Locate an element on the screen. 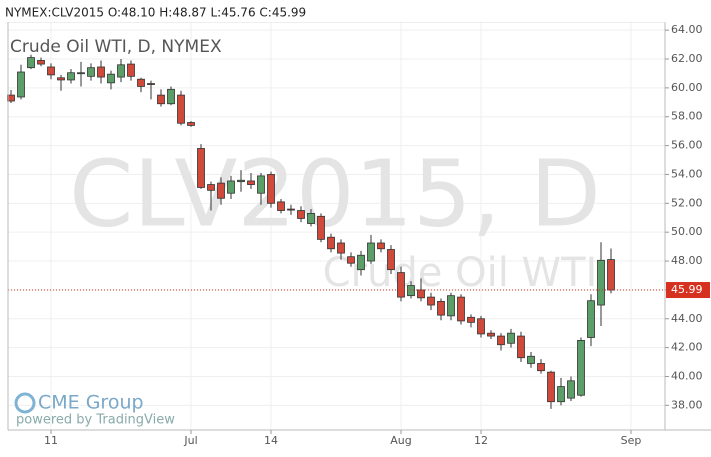  y-tick-label: 38.00 is located at coordinates (687, 404).